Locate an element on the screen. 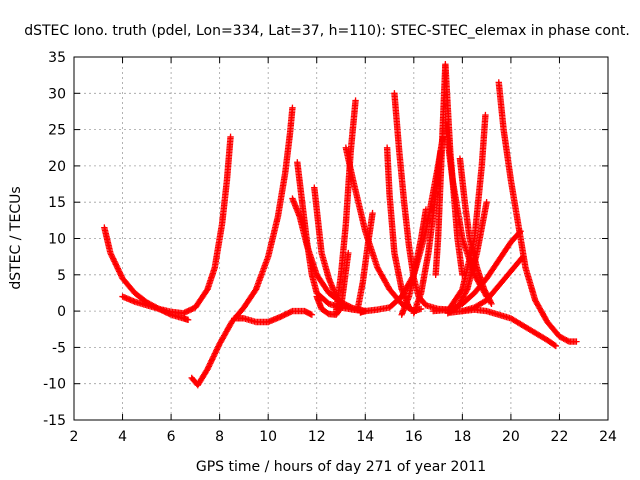 The width and height of the screenshot is (640, 480). x-axis-label: GPS time / hours of day 271 of year 2011 is located at coordinates (341, 467).